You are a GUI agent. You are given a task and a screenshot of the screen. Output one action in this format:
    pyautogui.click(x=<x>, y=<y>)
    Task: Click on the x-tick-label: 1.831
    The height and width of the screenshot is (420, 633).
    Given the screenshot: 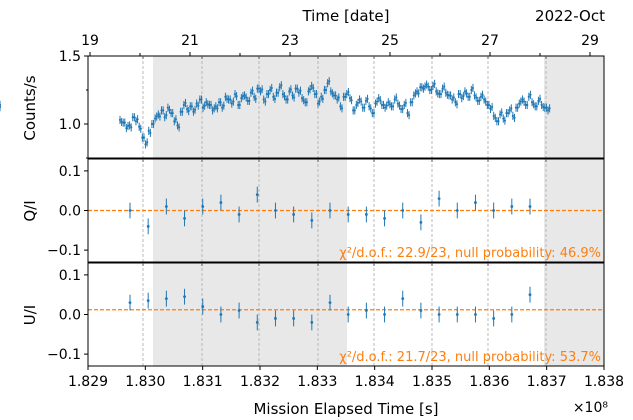 What is the action you would take?
    pyautogui.click(x=203, y=382)
    